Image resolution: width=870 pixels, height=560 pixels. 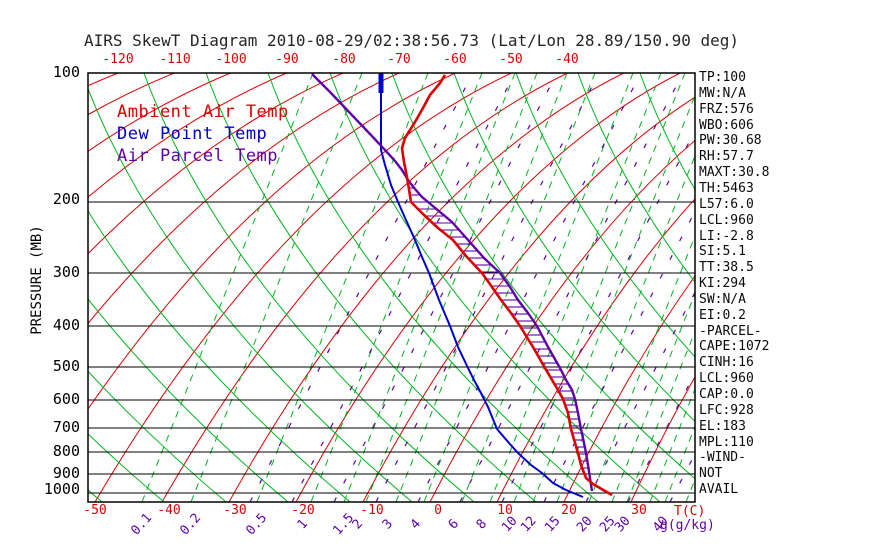 I want to click on bottom-temp-tick--50: -50, so click(x=95, y=510).